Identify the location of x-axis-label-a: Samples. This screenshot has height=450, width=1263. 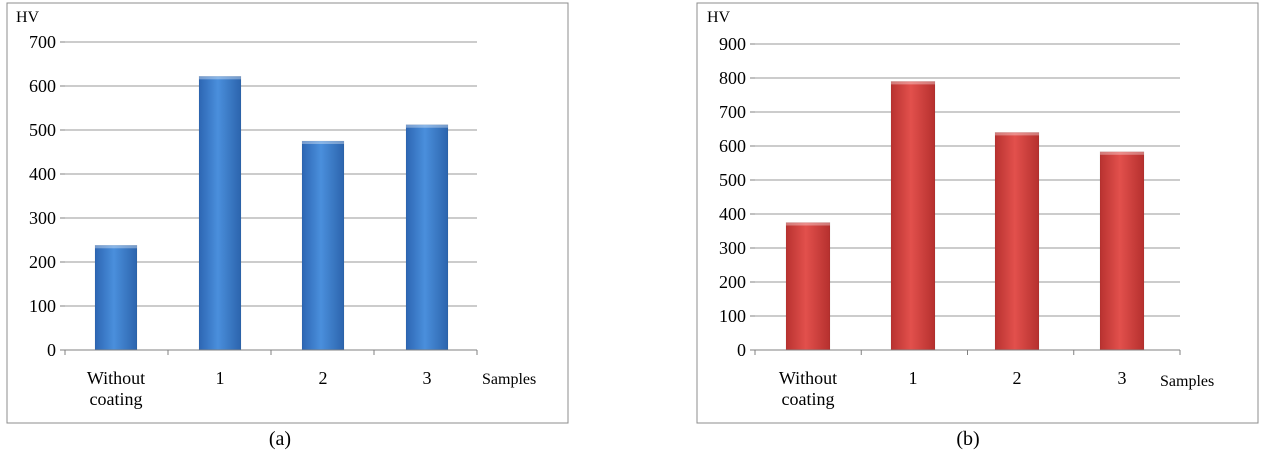
(509, 379).